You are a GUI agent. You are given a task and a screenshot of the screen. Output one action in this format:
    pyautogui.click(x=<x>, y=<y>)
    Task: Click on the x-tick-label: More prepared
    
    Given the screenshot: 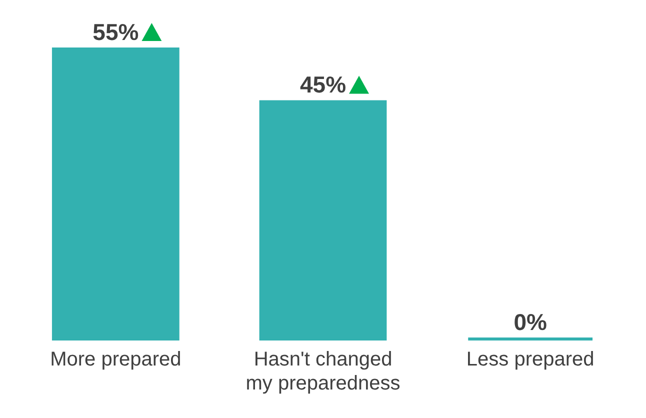 What is the action you would take?
    pyautogui.click(x=116, y=359)
    